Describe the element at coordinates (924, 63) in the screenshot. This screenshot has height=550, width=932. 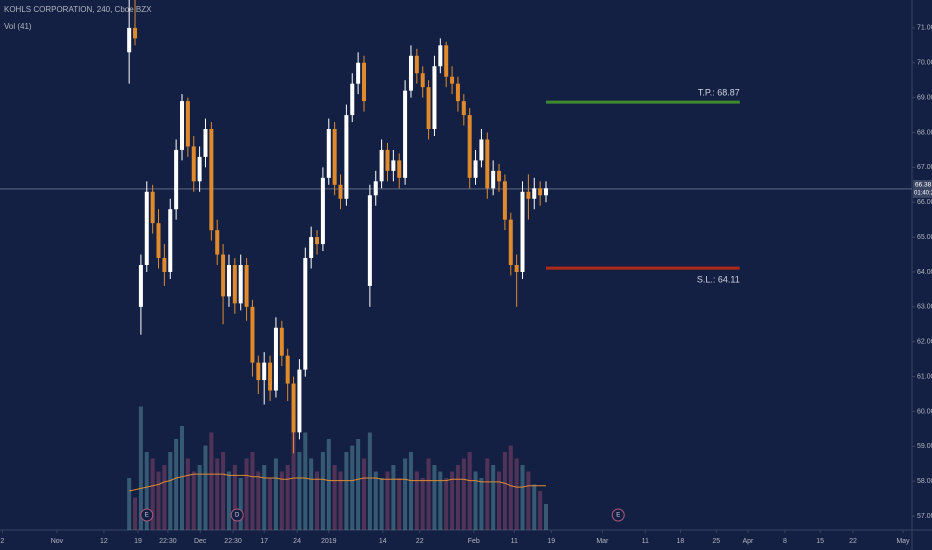
I see `y-tick-label: 70.00` at that location.